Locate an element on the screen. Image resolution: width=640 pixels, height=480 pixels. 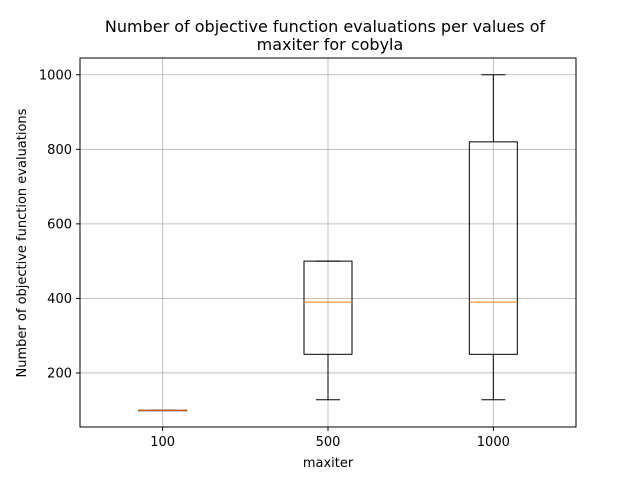
y-tick-label-600: 600 is located at coordinates (59, 224).